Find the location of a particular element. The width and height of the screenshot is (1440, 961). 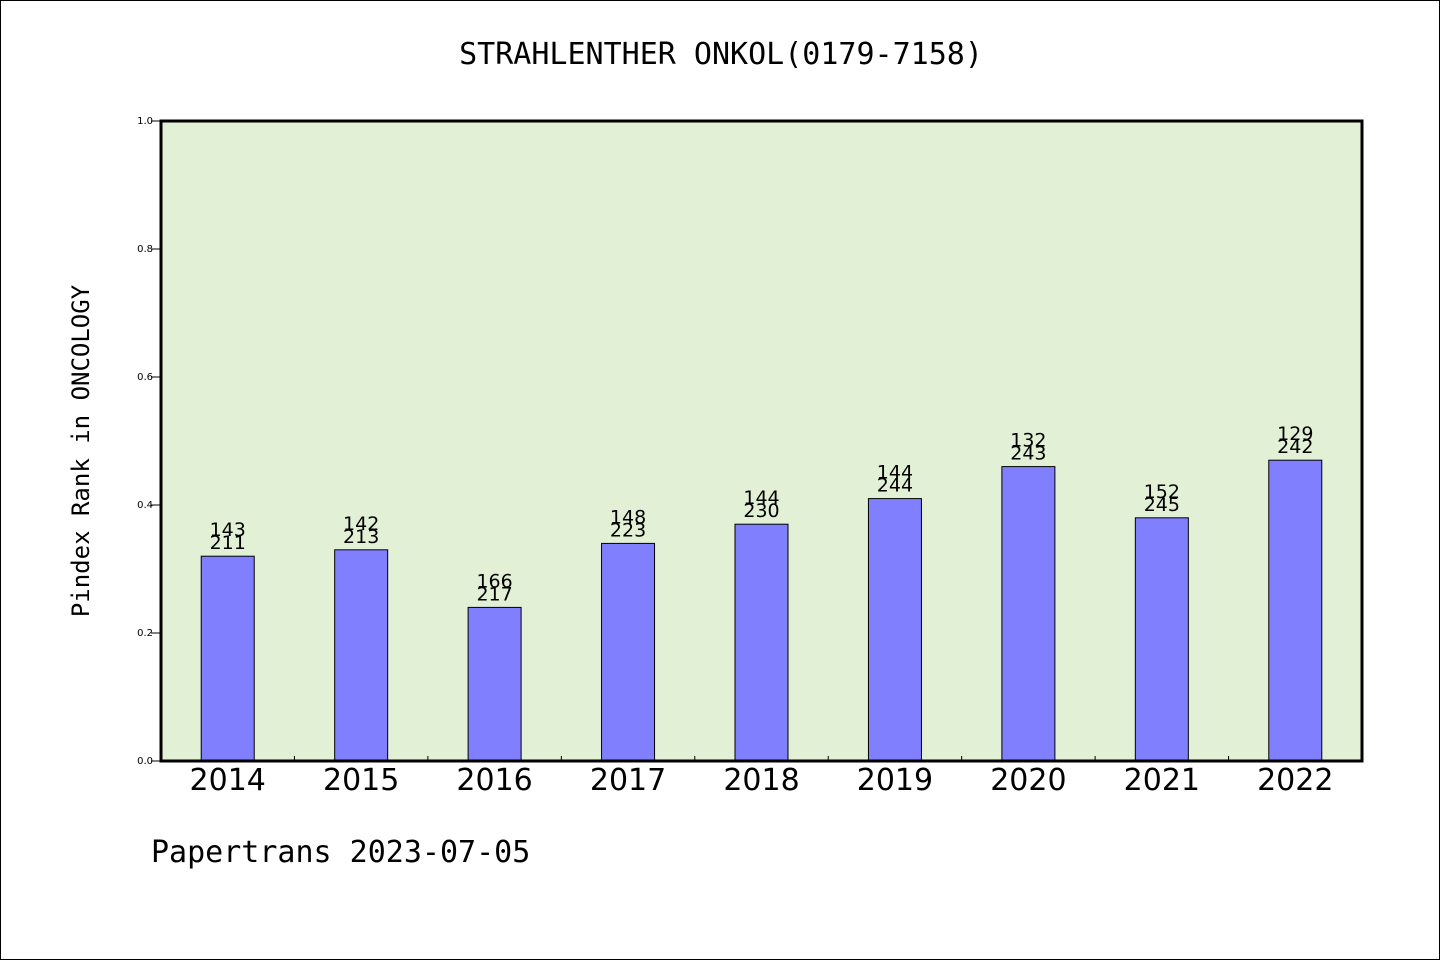

bar-label-bottom: 243 is located at coordinates (1028, 454).